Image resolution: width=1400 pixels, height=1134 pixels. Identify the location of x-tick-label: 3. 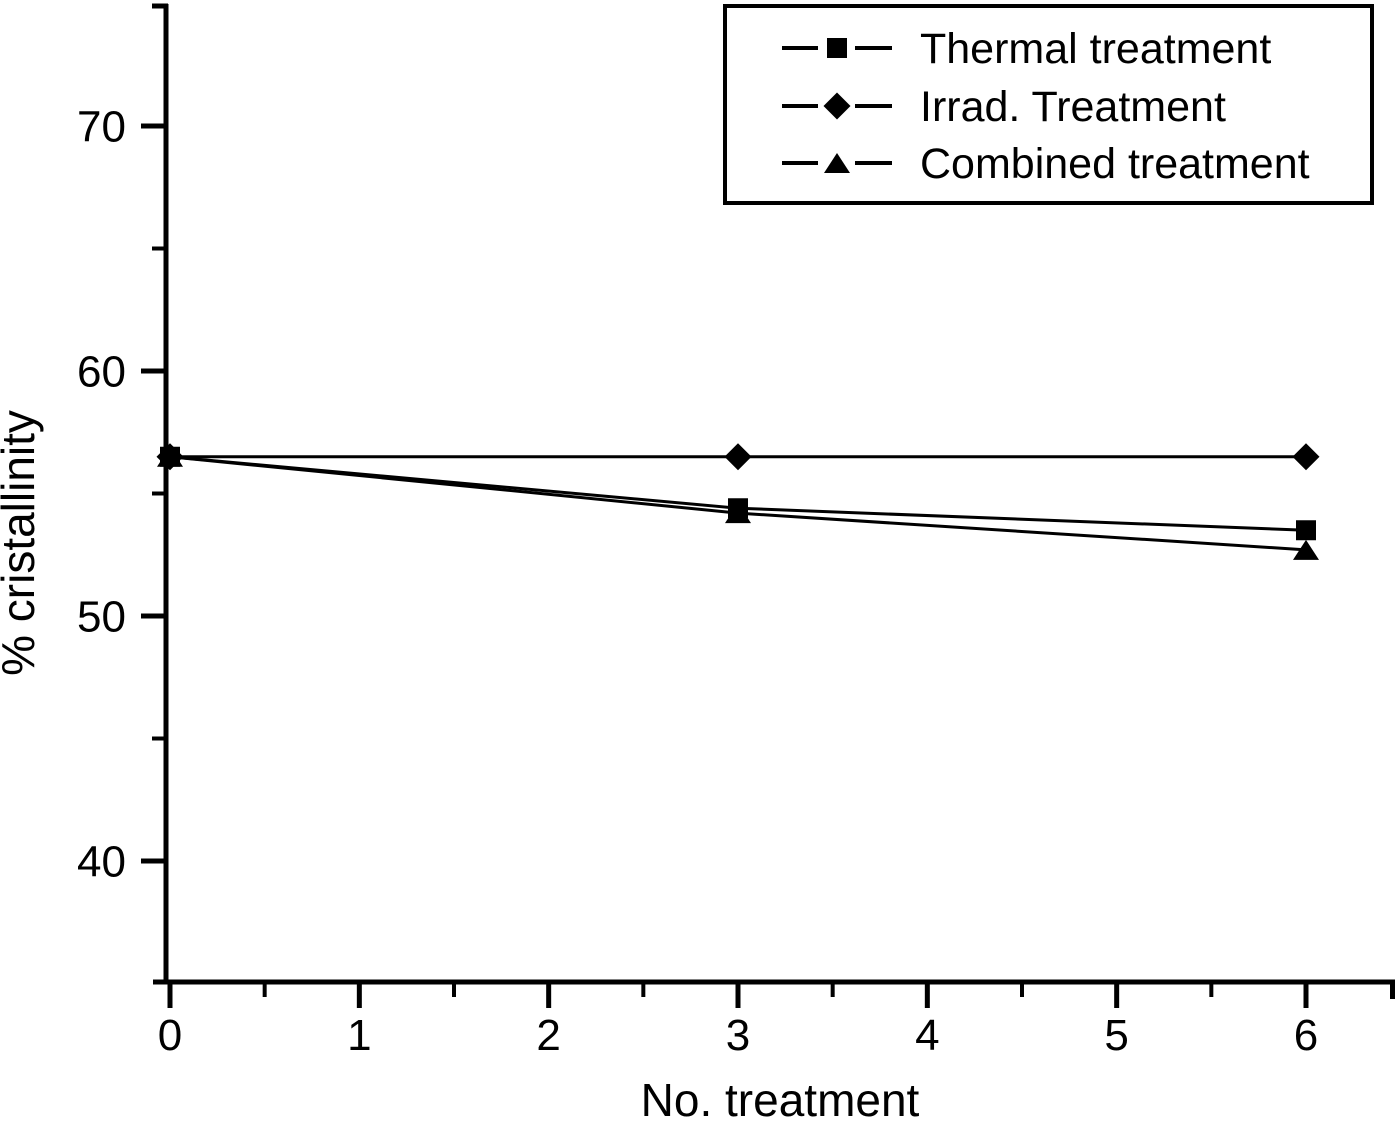
(738, 1035).